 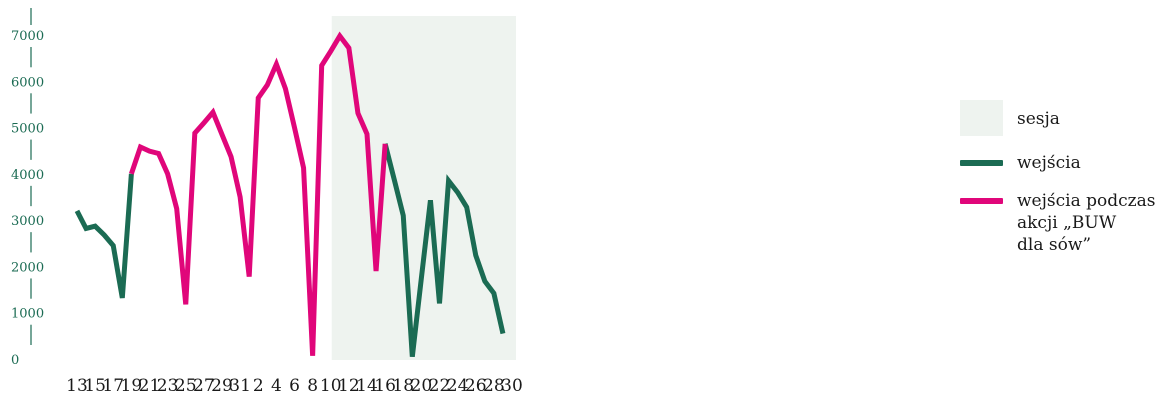 What do you see at coordinates (331, 385) in the screenshot?
I see `x-tick-label: 10` at bounding box center [331, 385].